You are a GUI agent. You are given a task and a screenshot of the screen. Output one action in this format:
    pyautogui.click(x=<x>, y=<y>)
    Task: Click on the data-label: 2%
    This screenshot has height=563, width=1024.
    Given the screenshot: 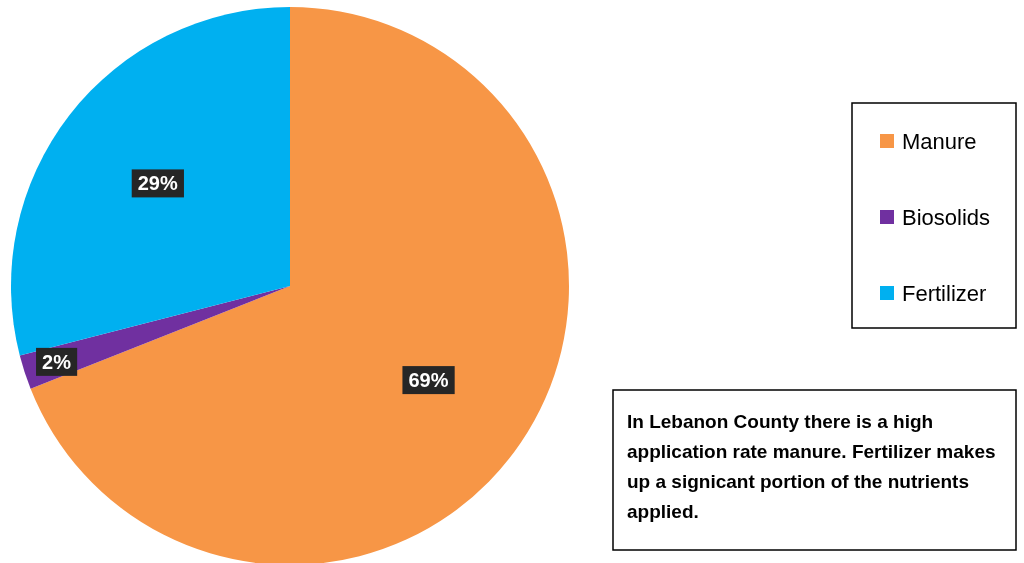 What is the action you would take?
    pyautogui.click(x=57, y=361)
    